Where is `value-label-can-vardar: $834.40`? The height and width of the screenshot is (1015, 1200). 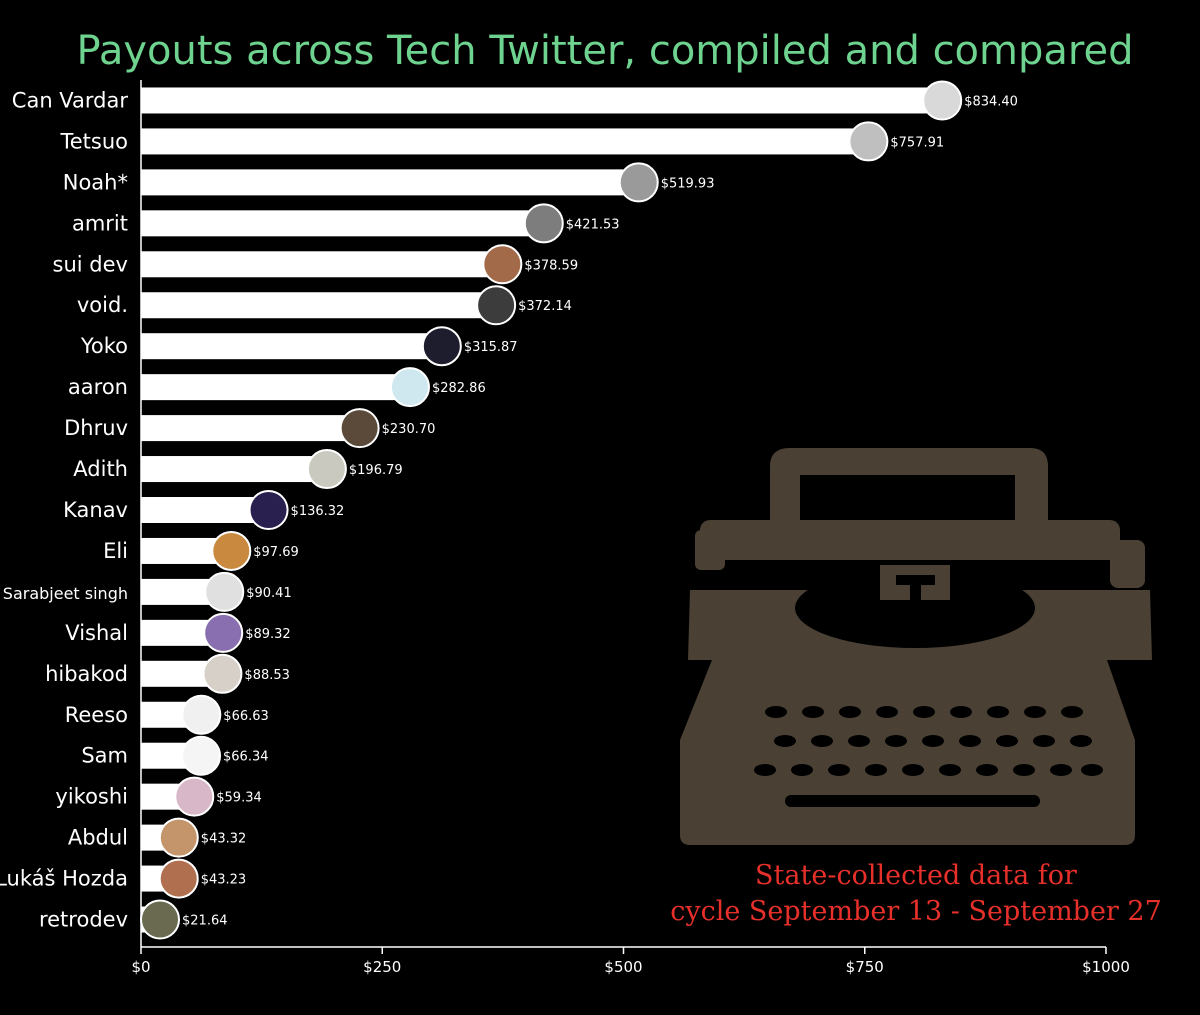
value-label-can-vardar: $834.40 is located at coordinates (991, 101).